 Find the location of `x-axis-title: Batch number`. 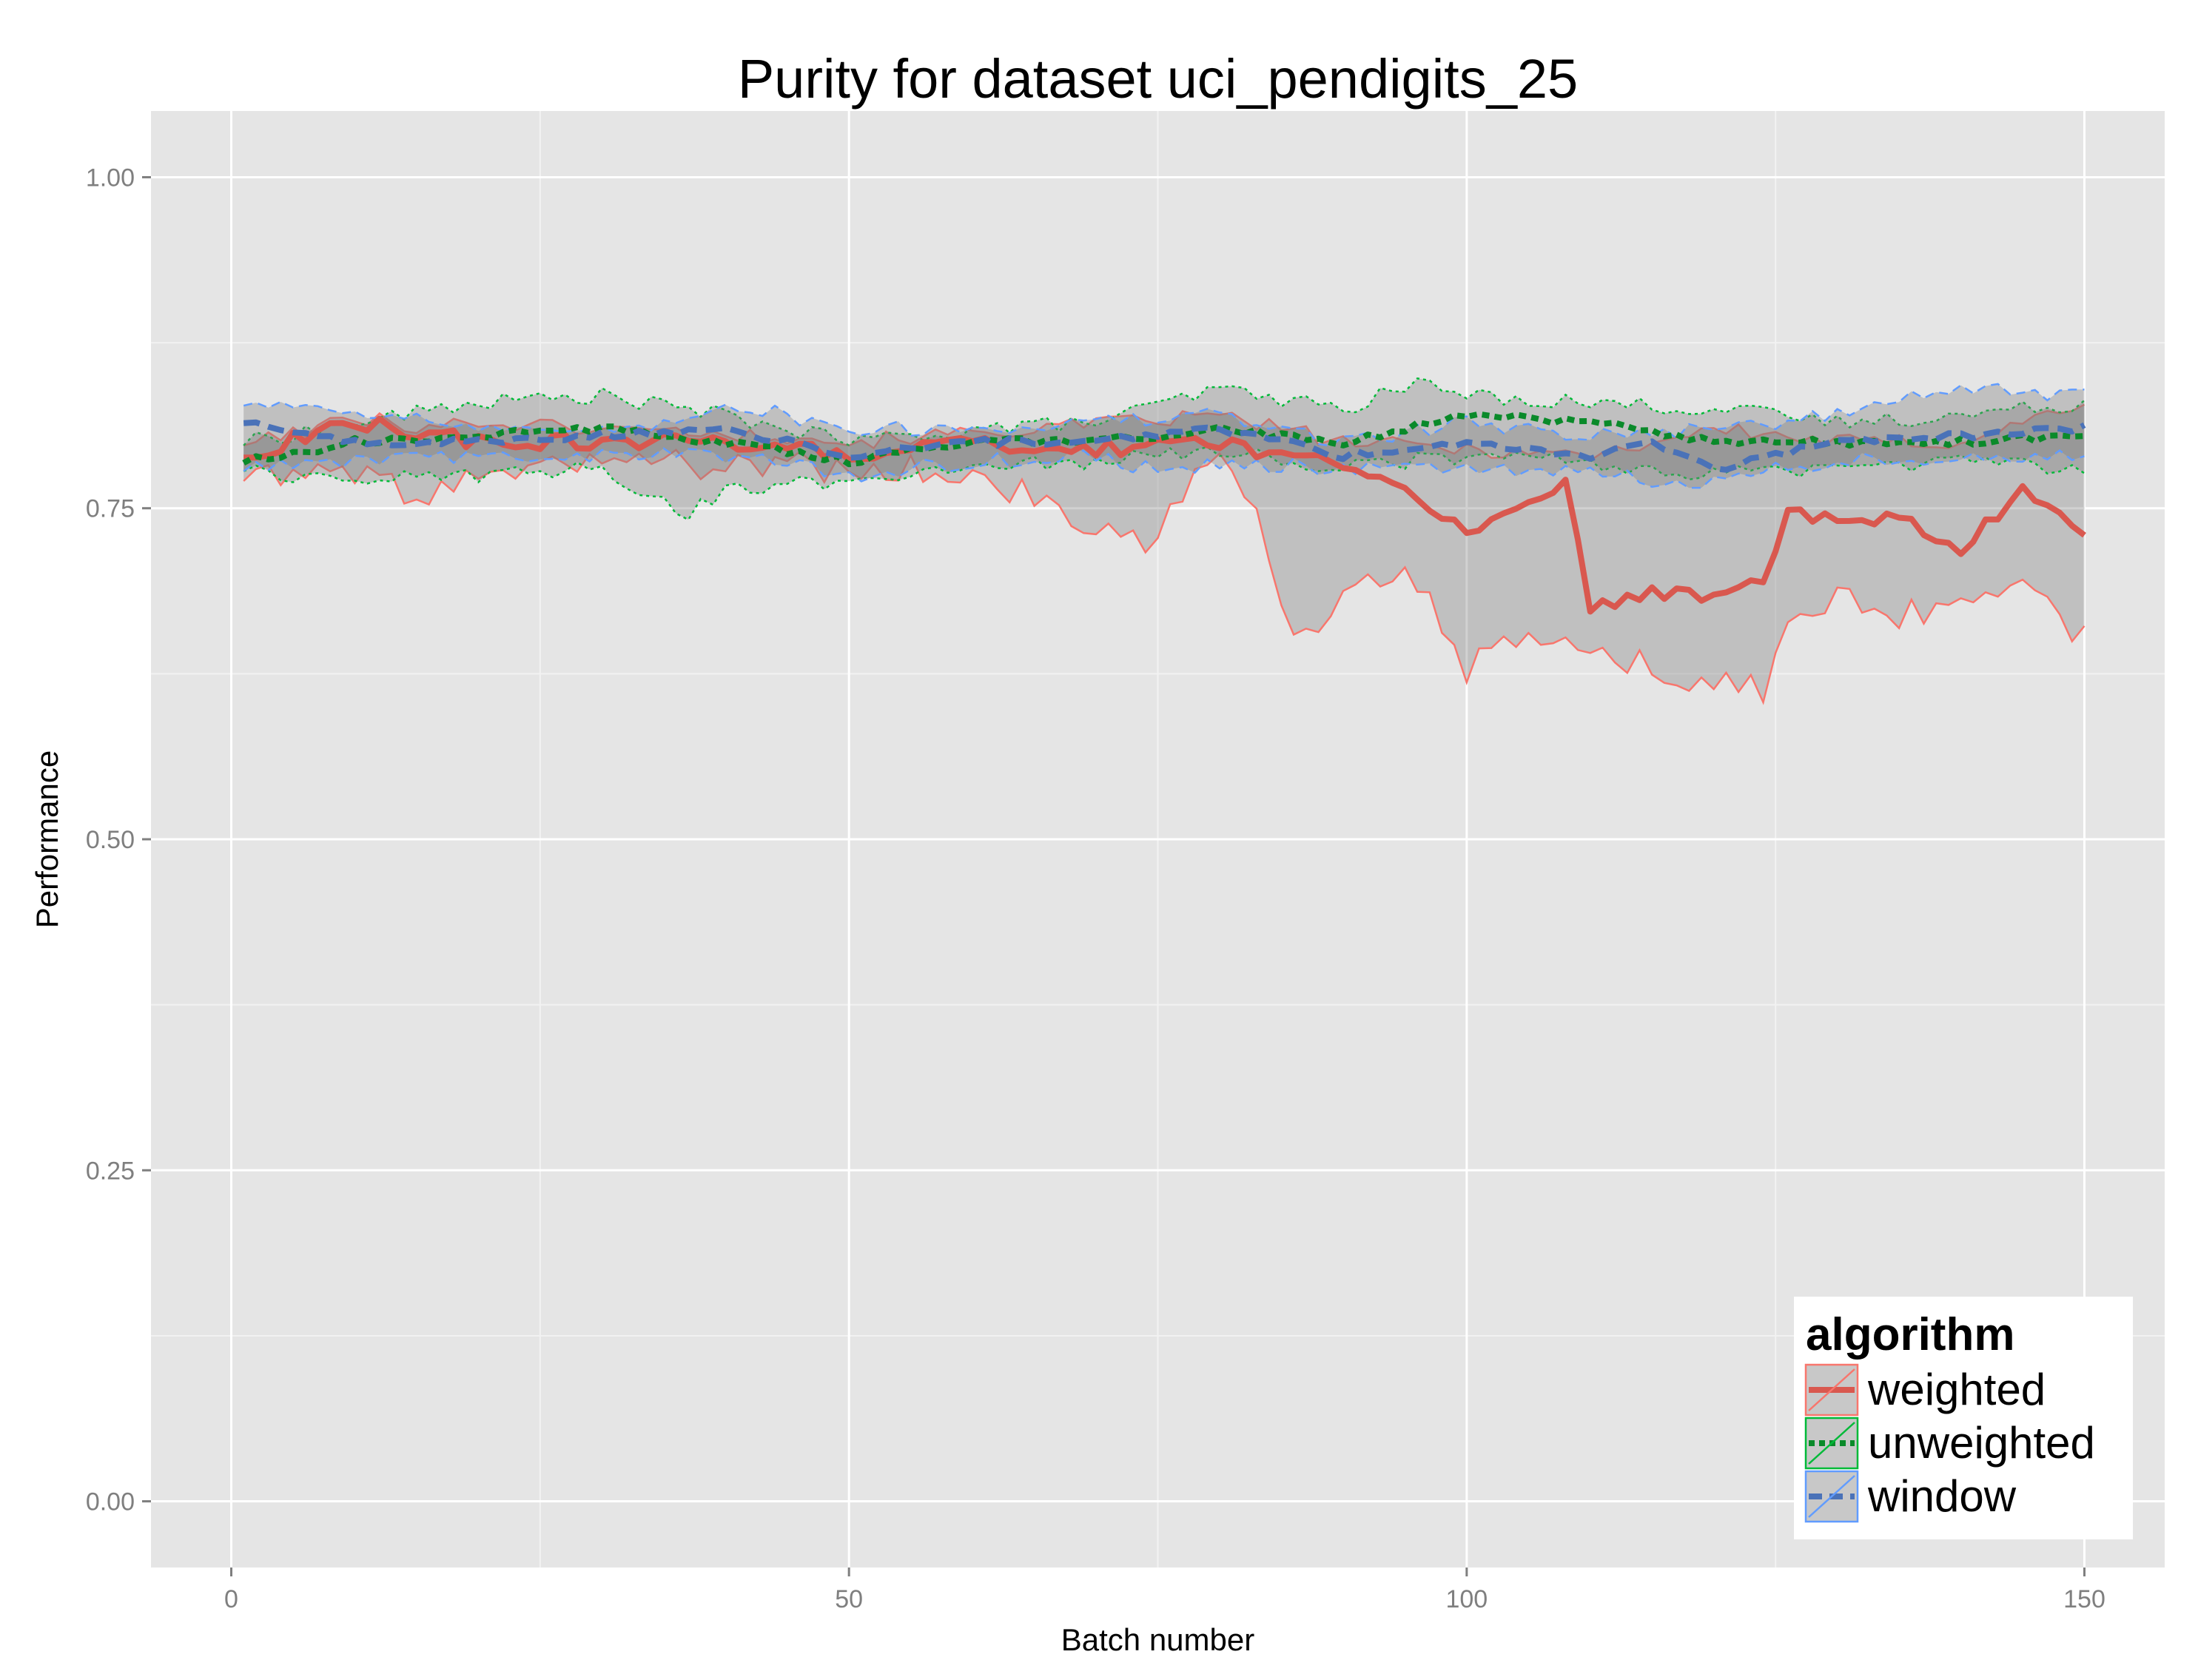

x-axis-title: Batch number is located at coordinates (1157, 1639).